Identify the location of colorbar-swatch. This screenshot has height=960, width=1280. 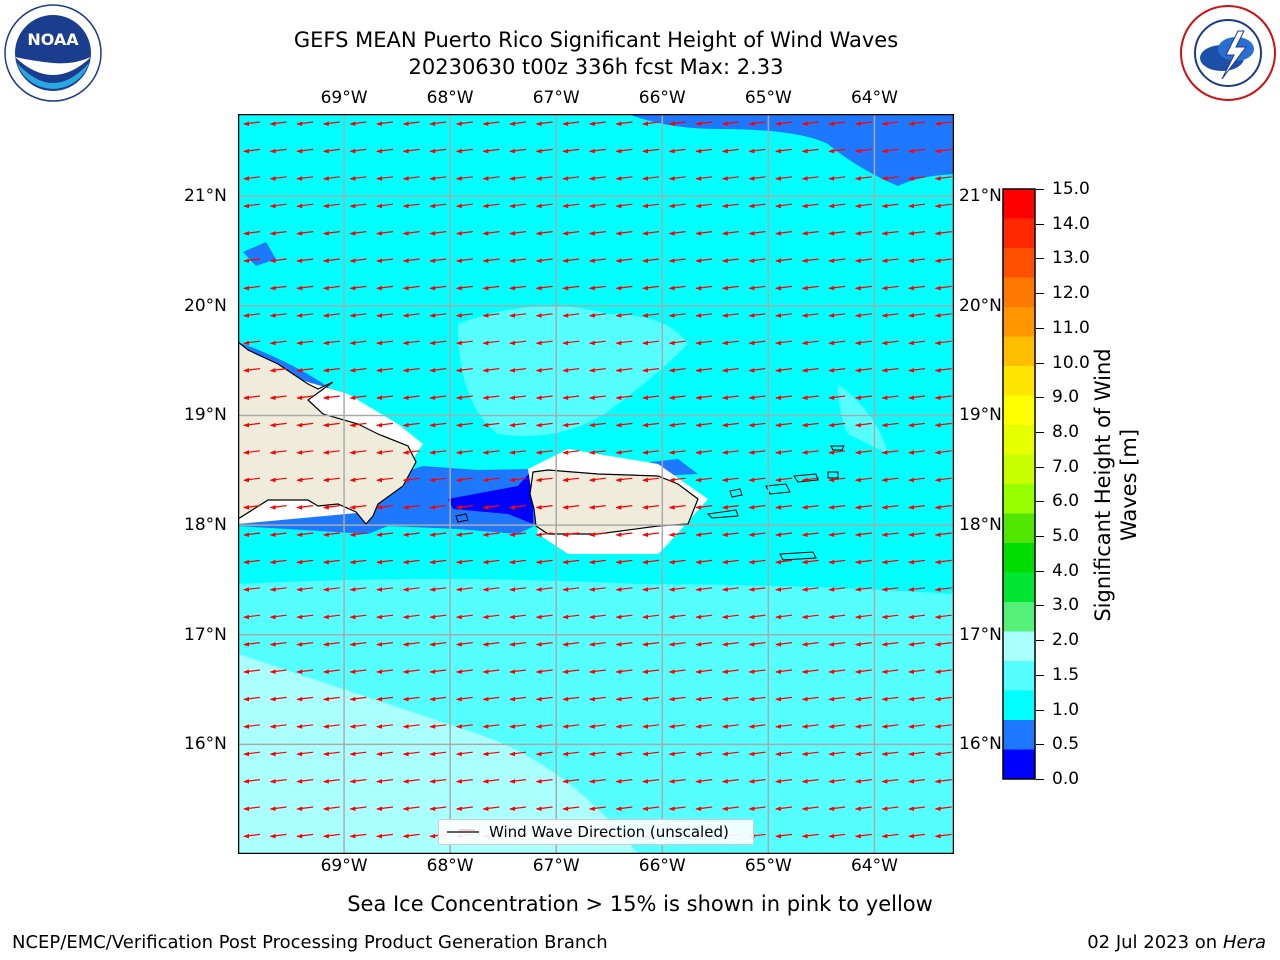
(1019, 263).